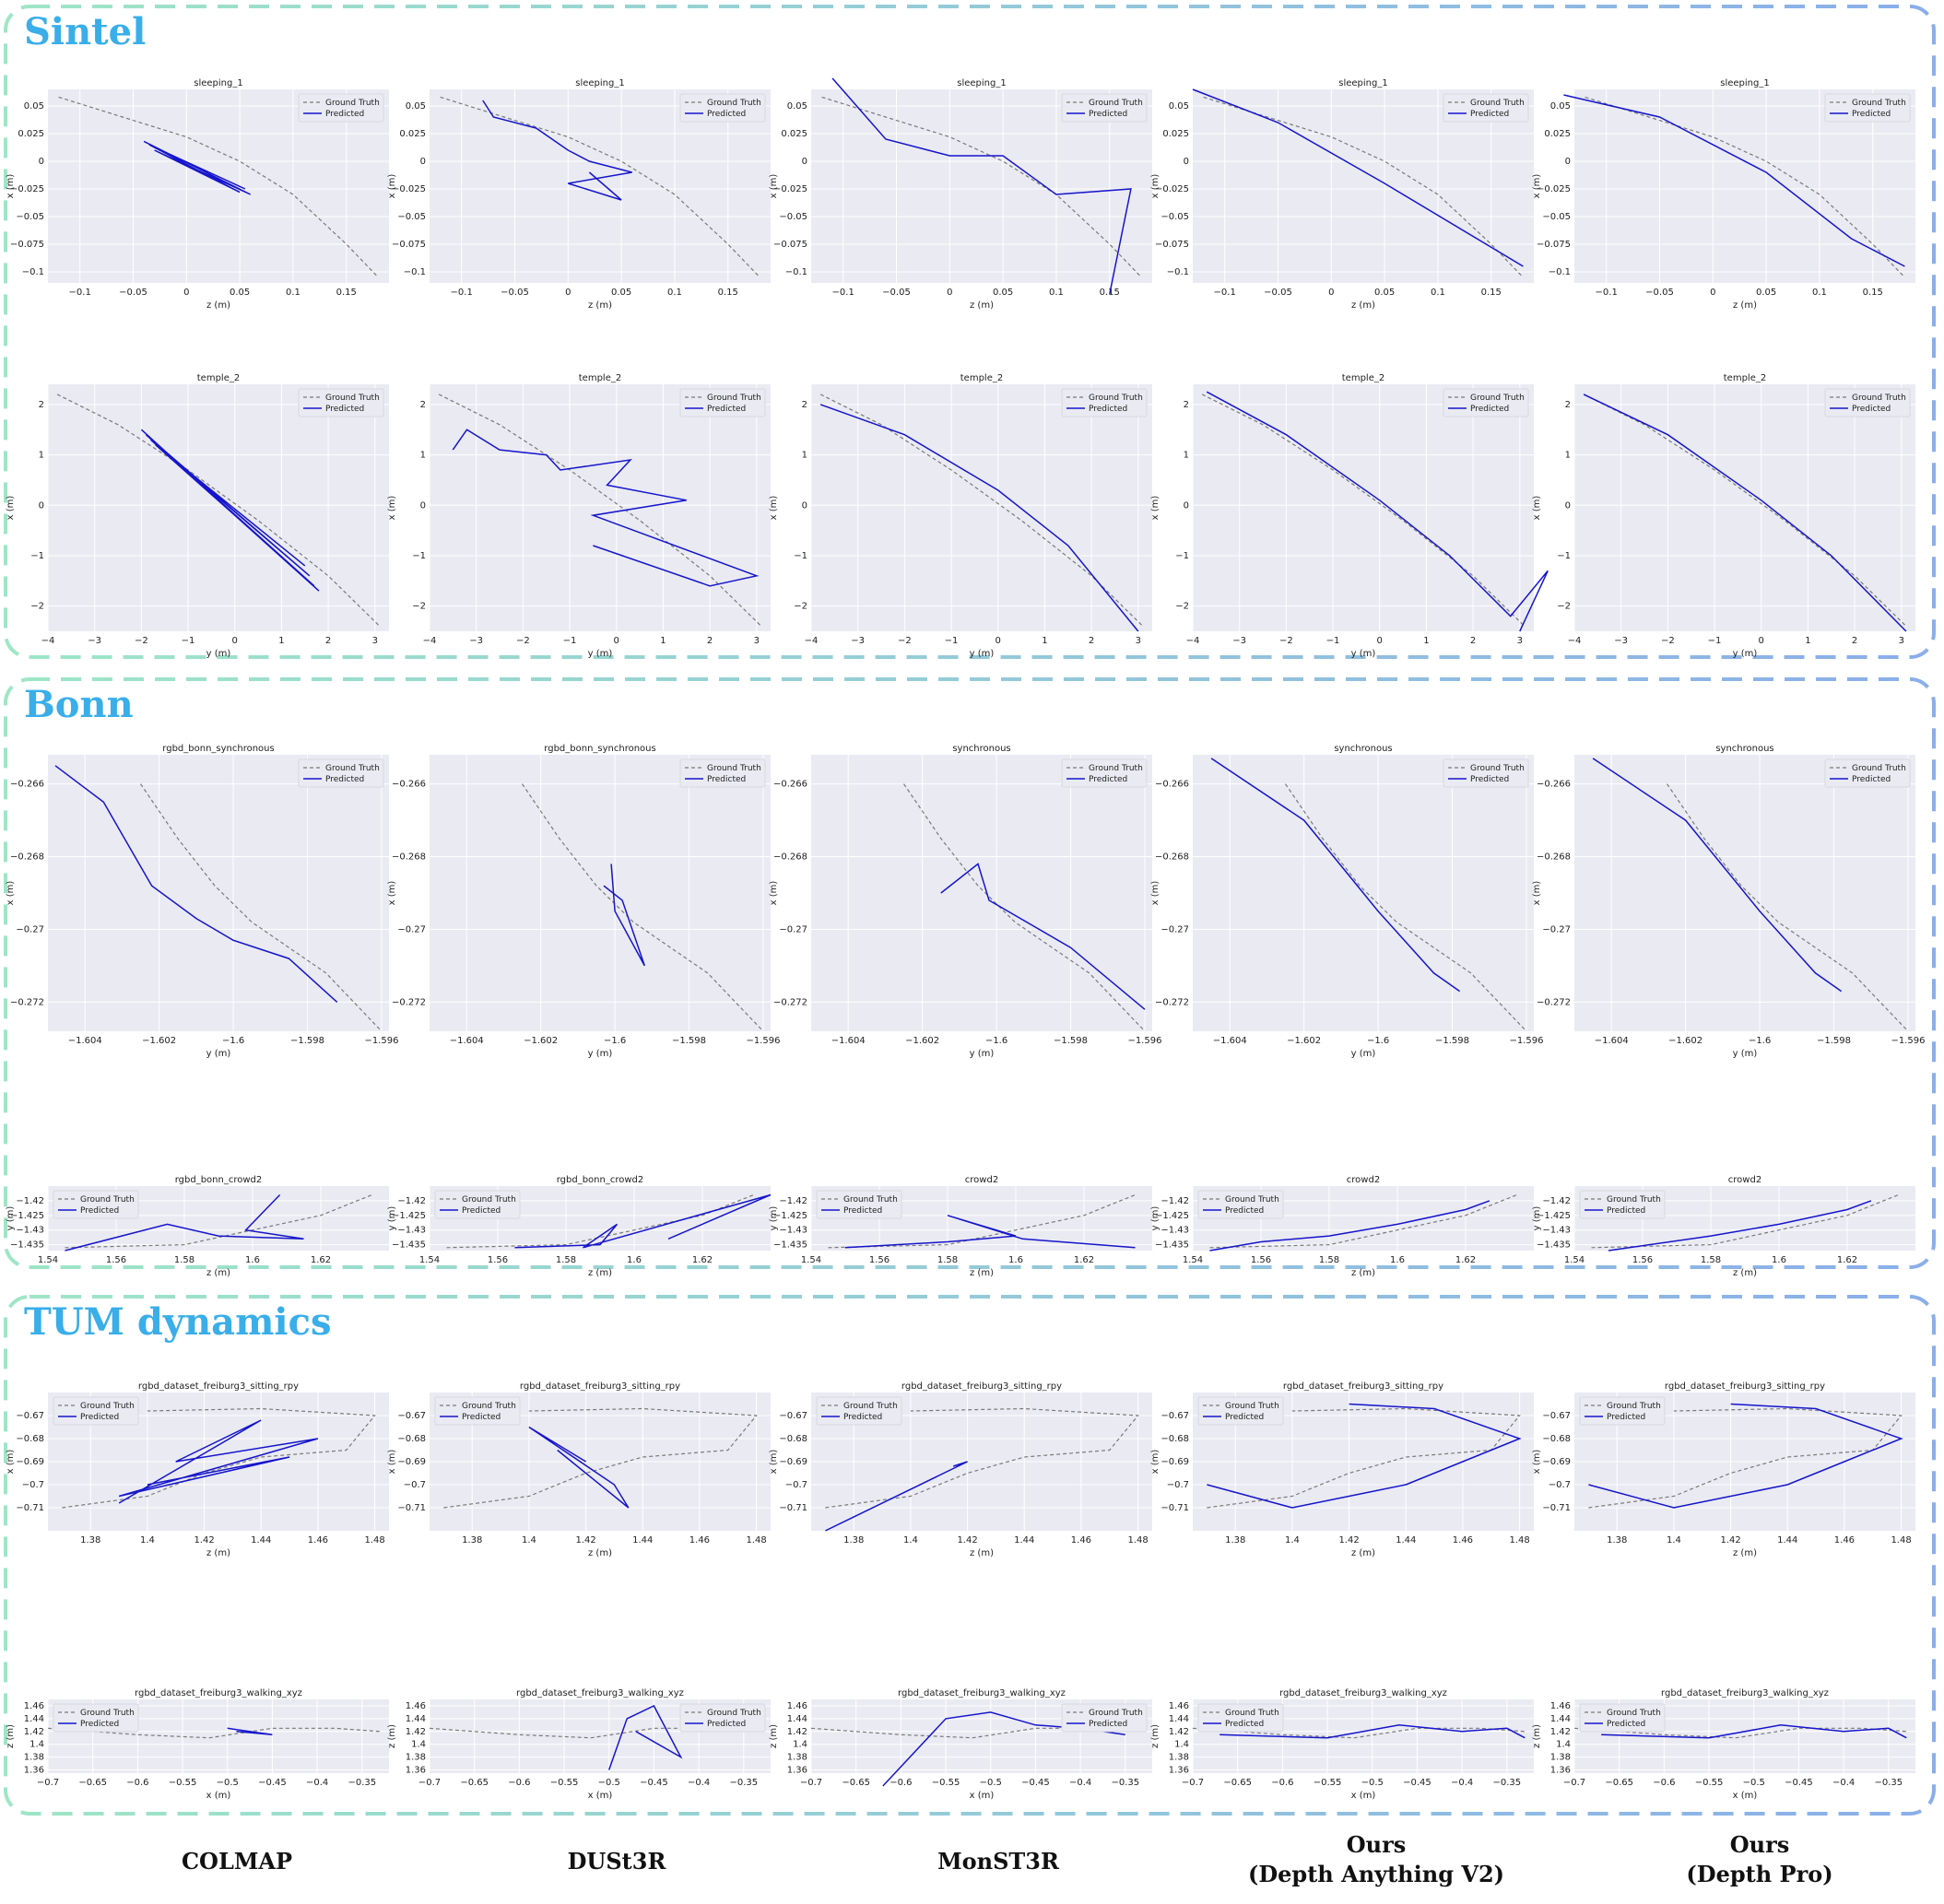 The width and height of the screenshot is (1944, 1904). I want to click on y-tick-label: −0.7, so click(1560, 1485).